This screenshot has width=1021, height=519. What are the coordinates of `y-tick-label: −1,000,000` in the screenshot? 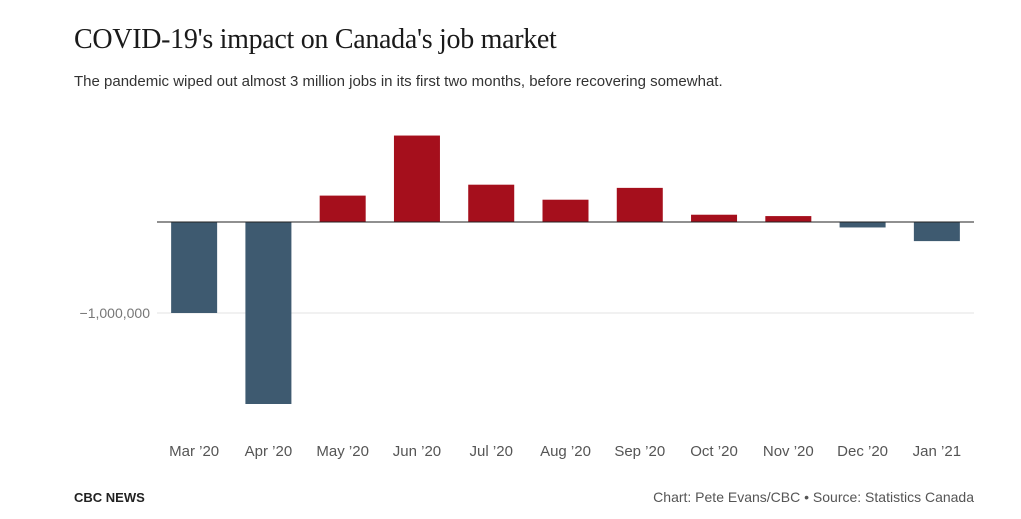 It's located at (115, 313).